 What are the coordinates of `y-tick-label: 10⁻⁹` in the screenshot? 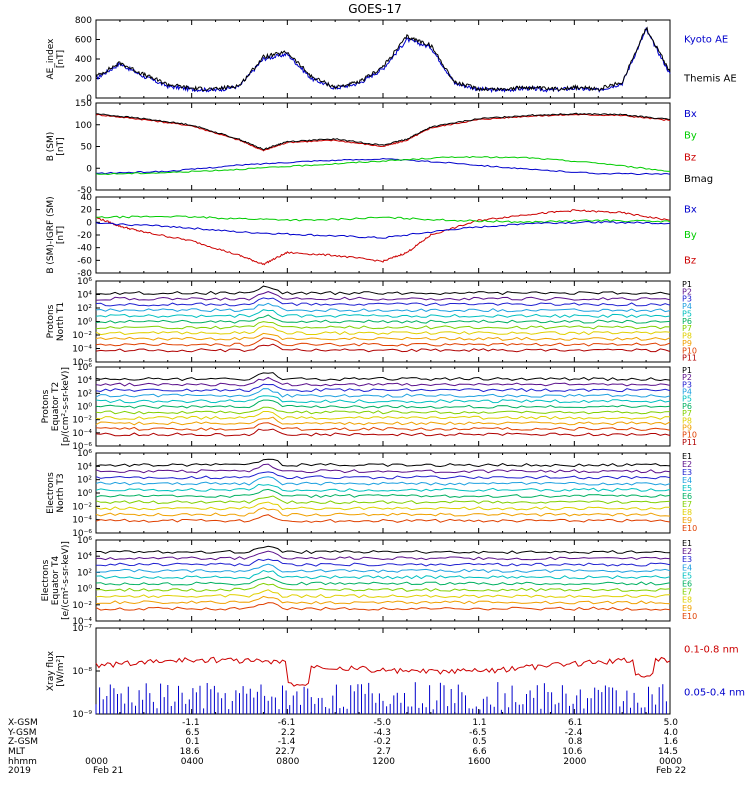 It's located at (82, 715).